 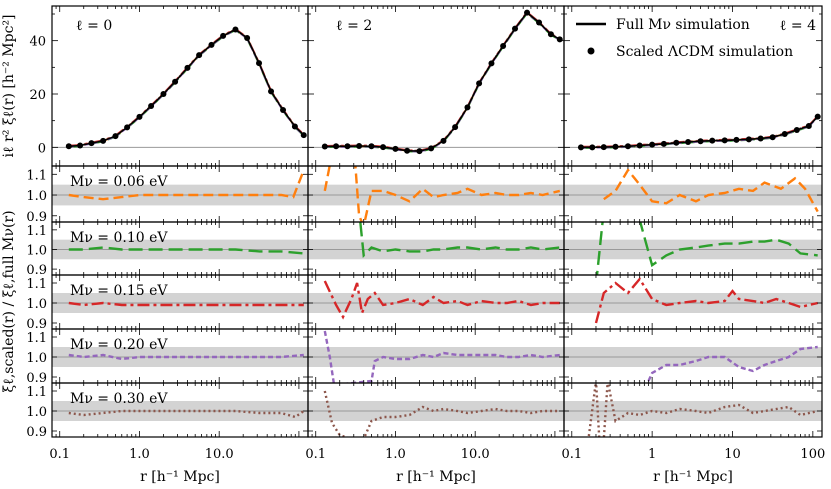 What do you see at coordinates (119, 345) in the screenshot?
I see `series-label: Mν = 0.20 eV` at bounding box center [119, 345].